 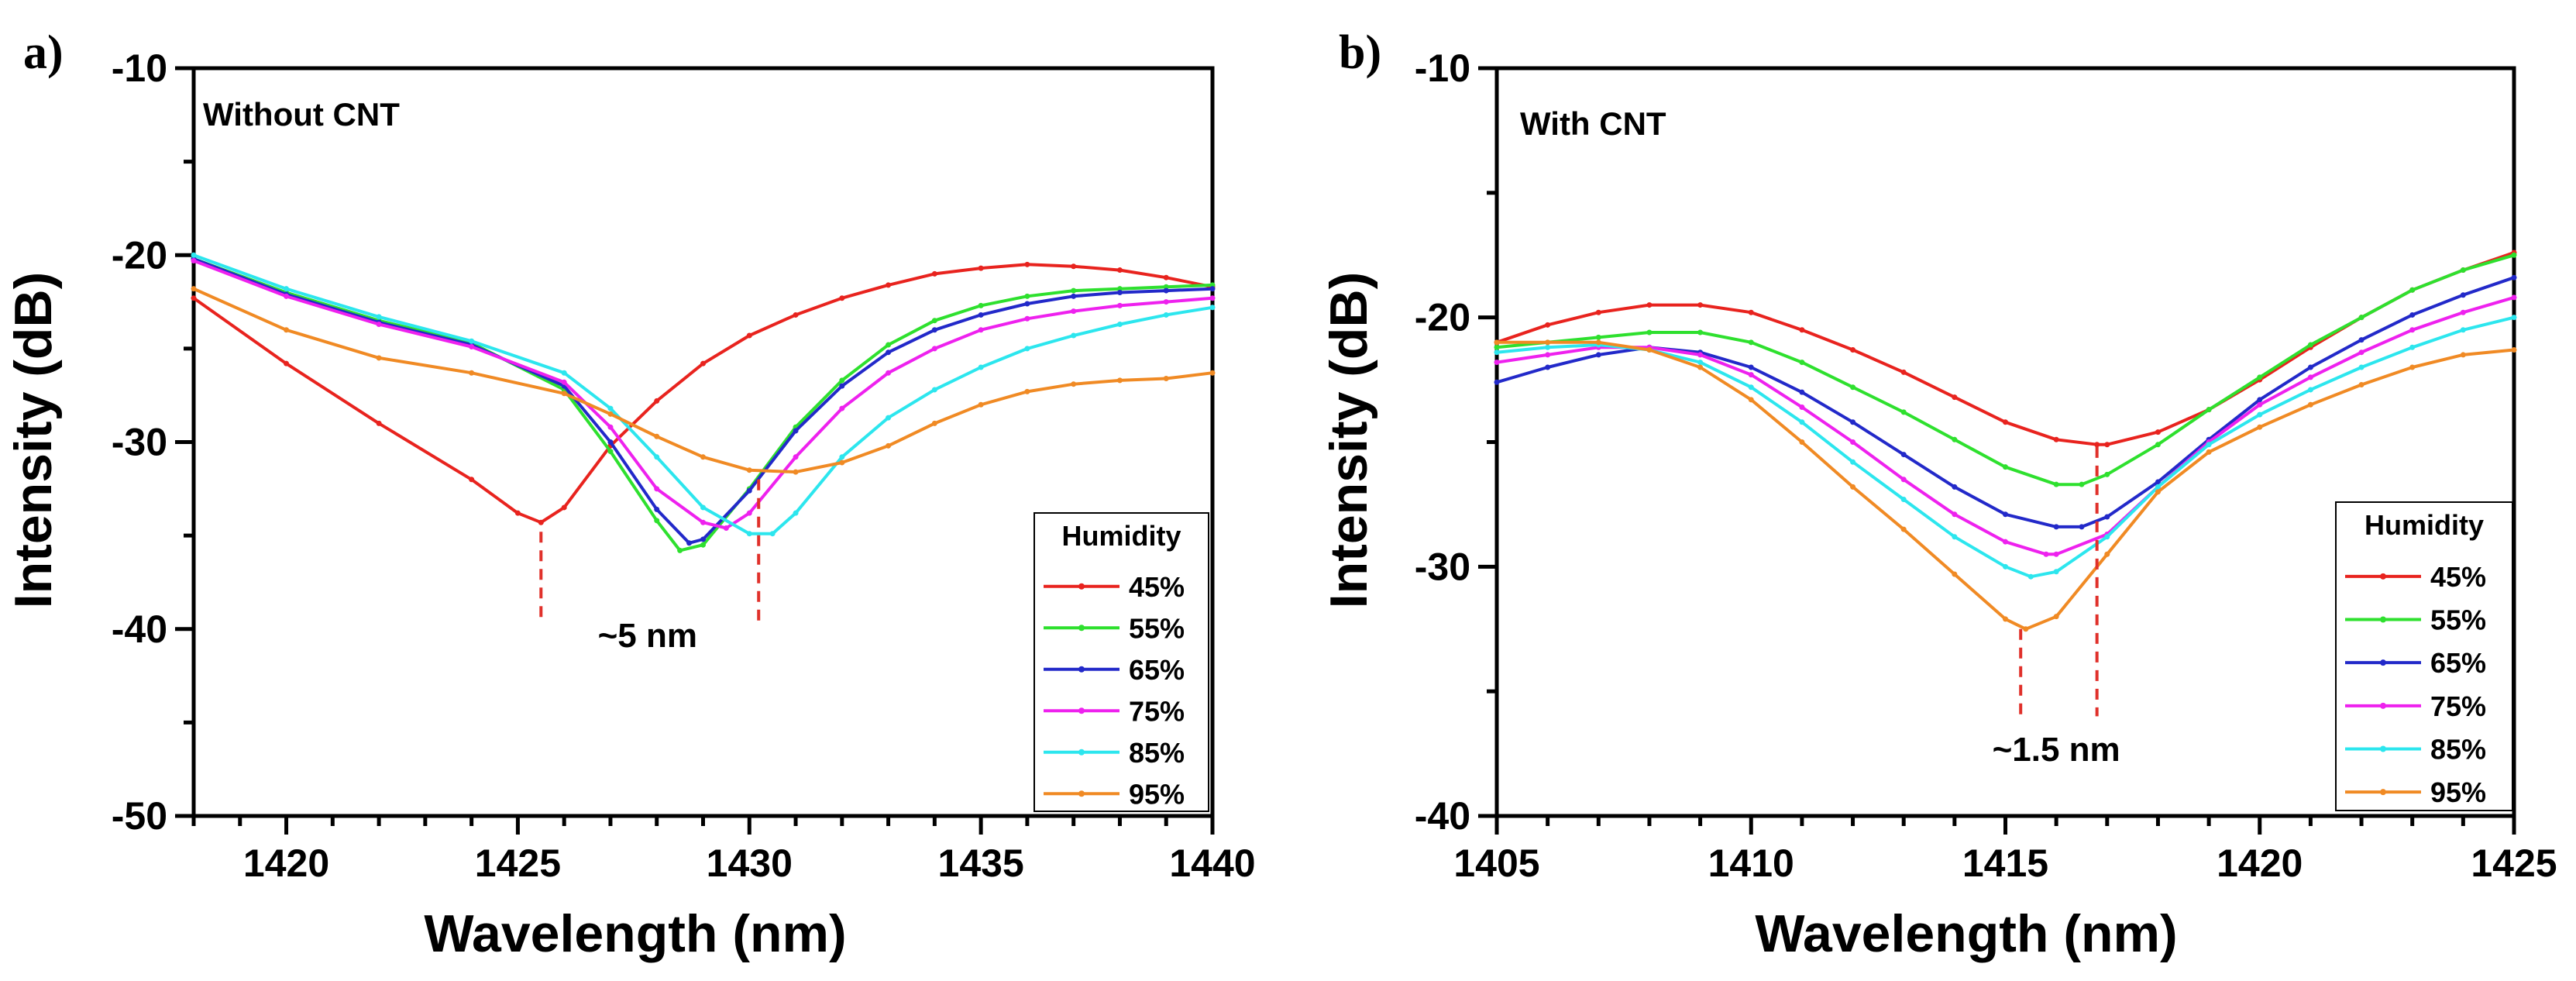 What do you see at coordinates (2260, 864) in the screenshot?
I see `panel-b-x-tick-label: 1420` at bounding box center [2260, 864].